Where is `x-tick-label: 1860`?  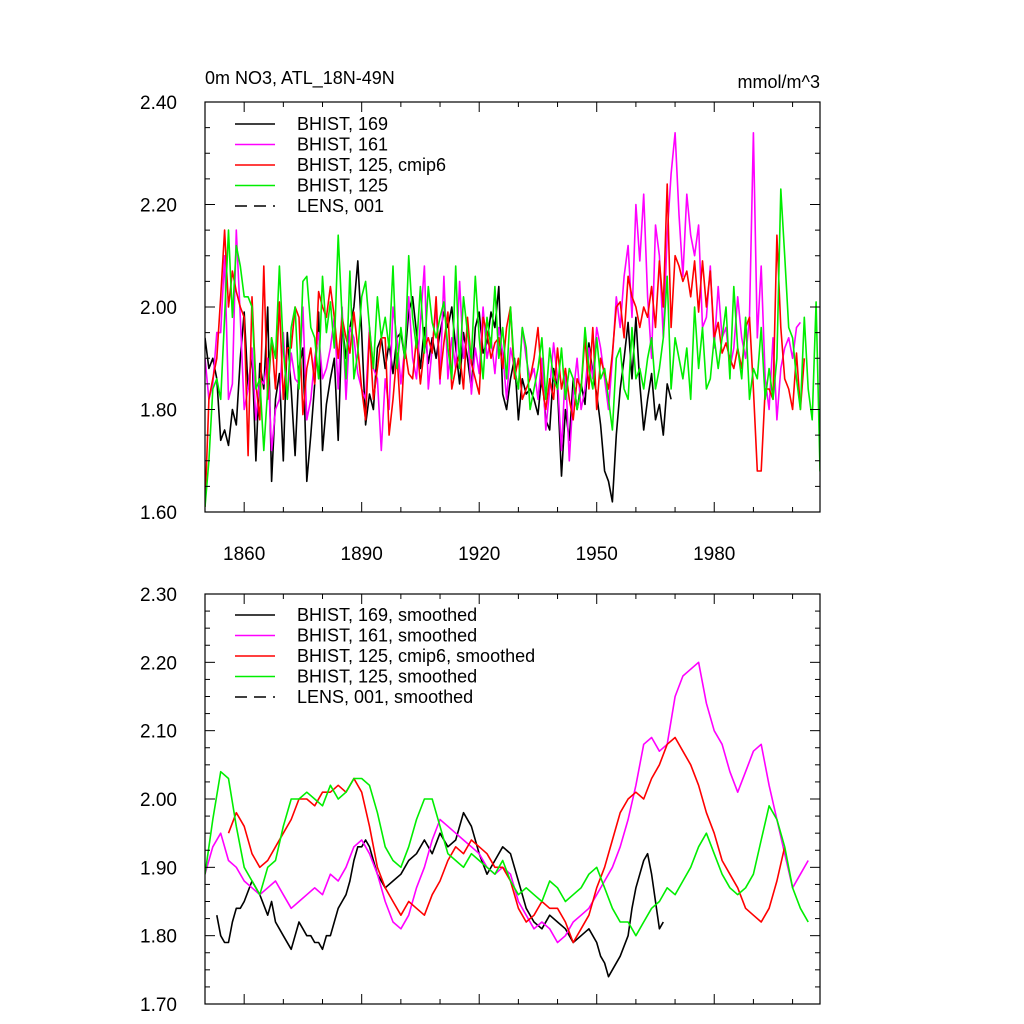 x-tick-label: 1860 is located at coordinates (244, 554).